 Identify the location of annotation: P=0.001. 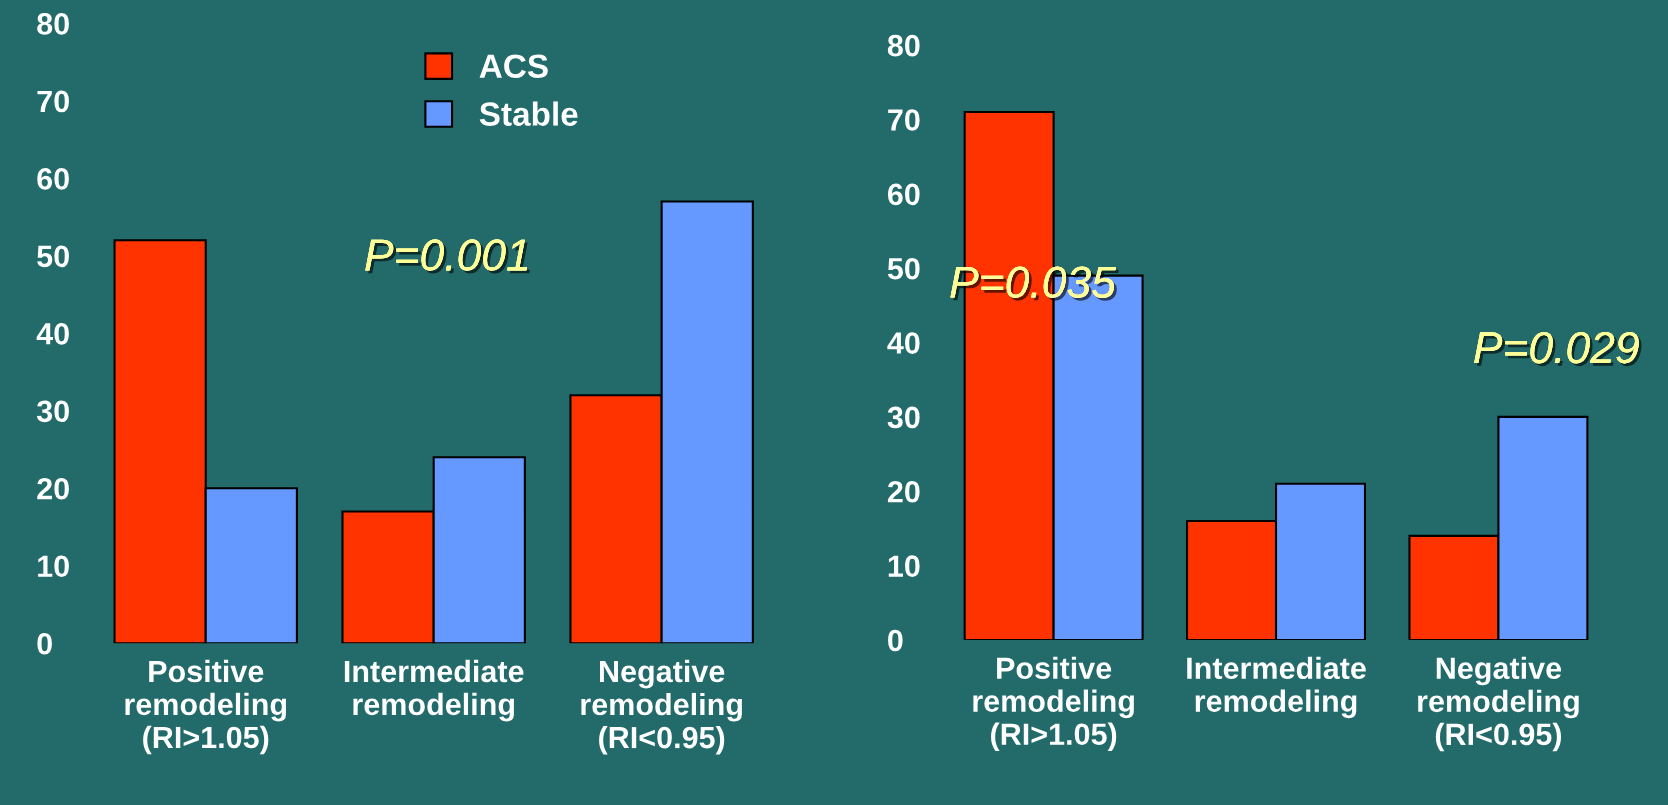
(447, 256).